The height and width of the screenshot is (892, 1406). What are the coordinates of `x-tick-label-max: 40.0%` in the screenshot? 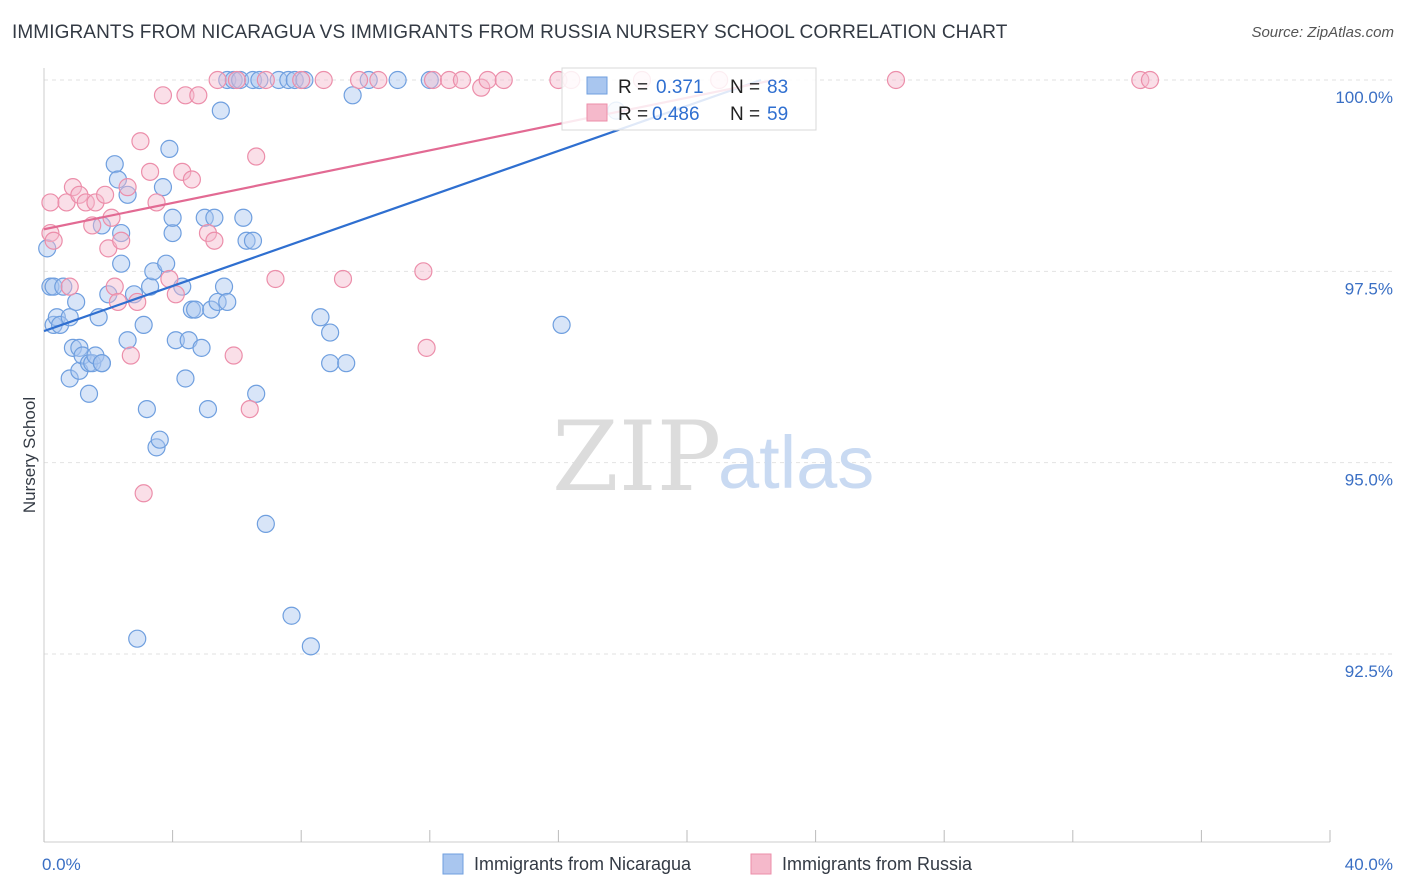 It's located at (1369, 864).